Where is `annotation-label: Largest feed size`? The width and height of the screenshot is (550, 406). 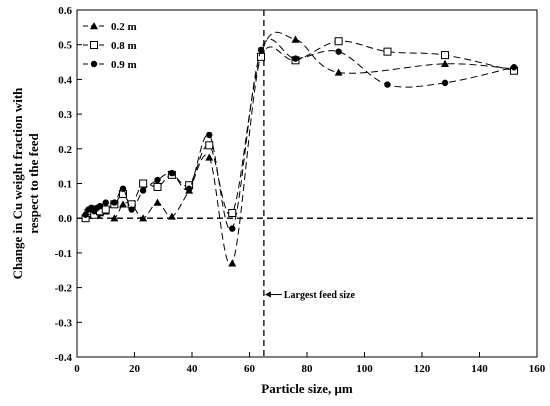
annotation-label: Largest feed size is located at coordinates (320, 295).